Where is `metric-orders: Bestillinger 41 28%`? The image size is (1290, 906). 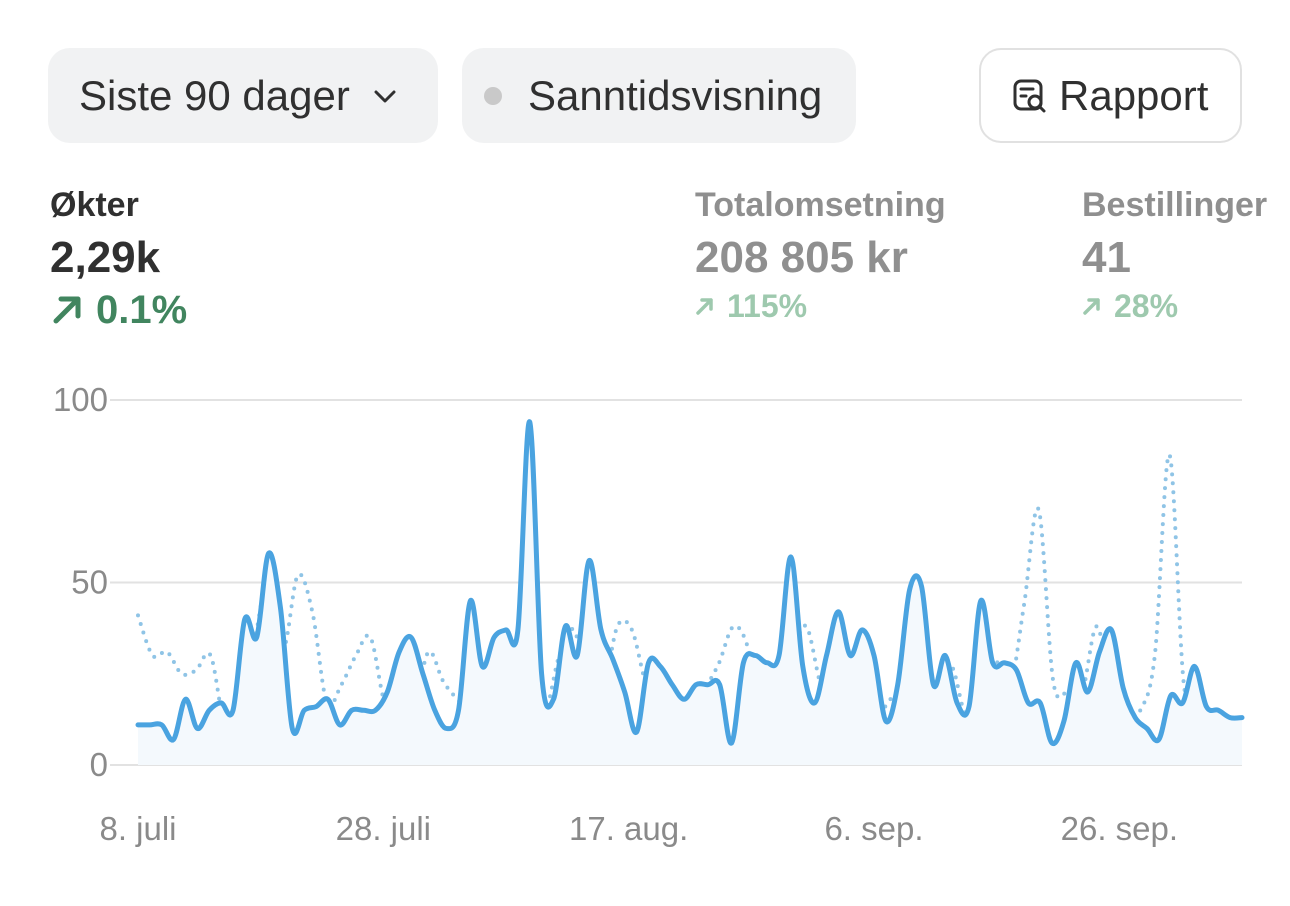
metric-orders: Bestillinger 41 28% is located at coordinates (1174, 255).